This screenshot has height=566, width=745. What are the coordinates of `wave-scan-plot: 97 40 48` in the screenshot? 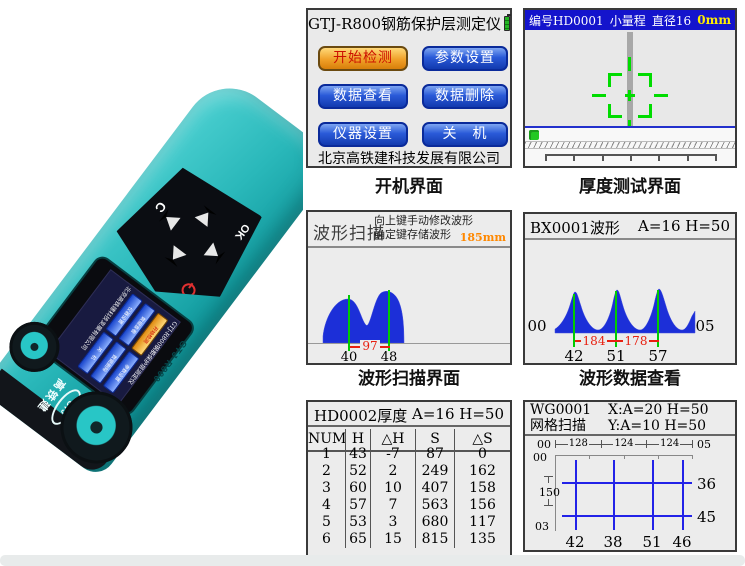 It's located at (409, 306).